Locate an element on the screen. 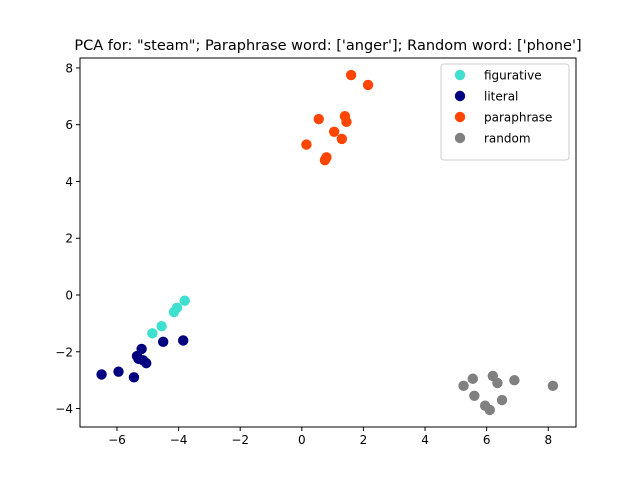  x-tick-label: 0 is located at coordinates (302, 440).